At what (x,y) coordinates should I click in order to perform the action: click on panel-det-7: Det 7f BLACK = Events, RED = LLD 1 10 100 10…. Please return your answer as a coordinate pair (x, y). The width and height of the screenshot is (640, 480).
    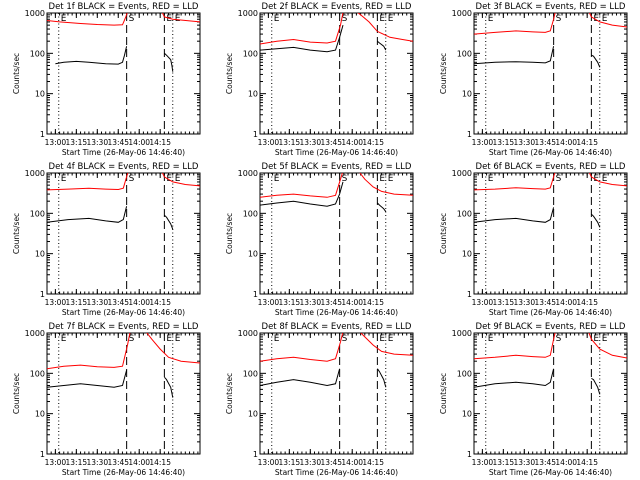
    Looking at the image, I should click on (106, 399).